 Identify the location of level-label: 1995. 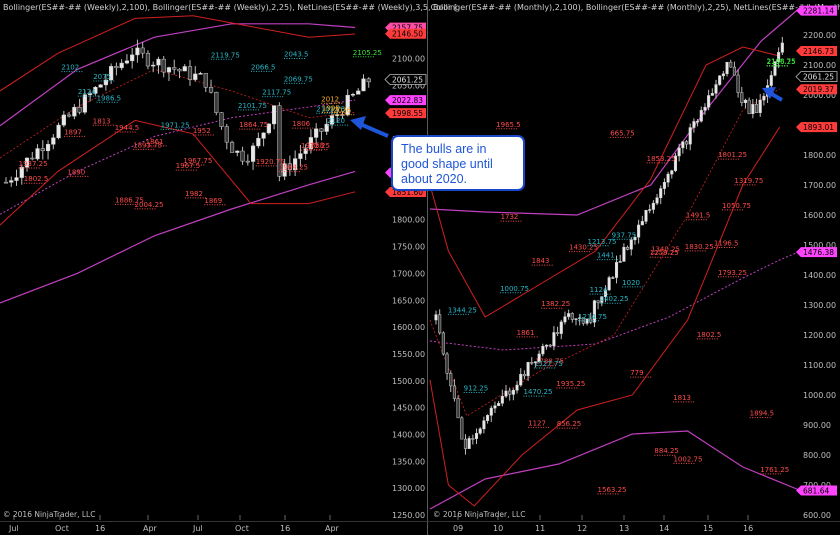
(331, 109).